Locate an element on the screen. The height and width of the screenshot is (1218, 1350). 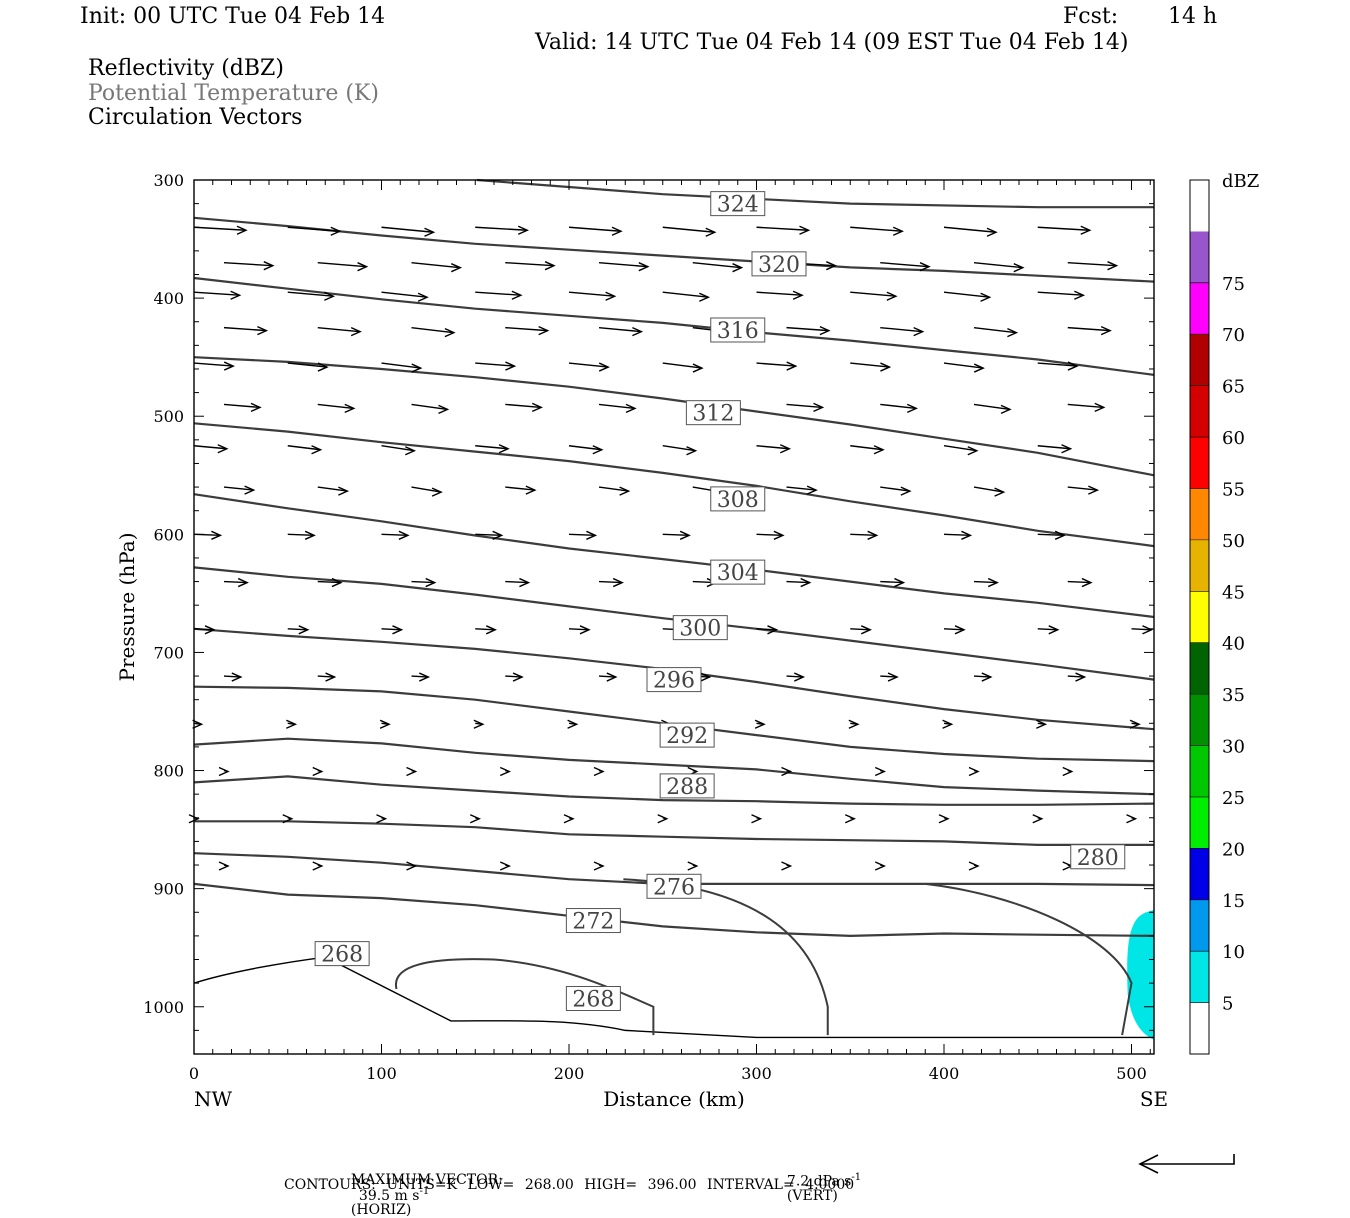
colorbar-label: 25 is located at coordinates (1233, 798).